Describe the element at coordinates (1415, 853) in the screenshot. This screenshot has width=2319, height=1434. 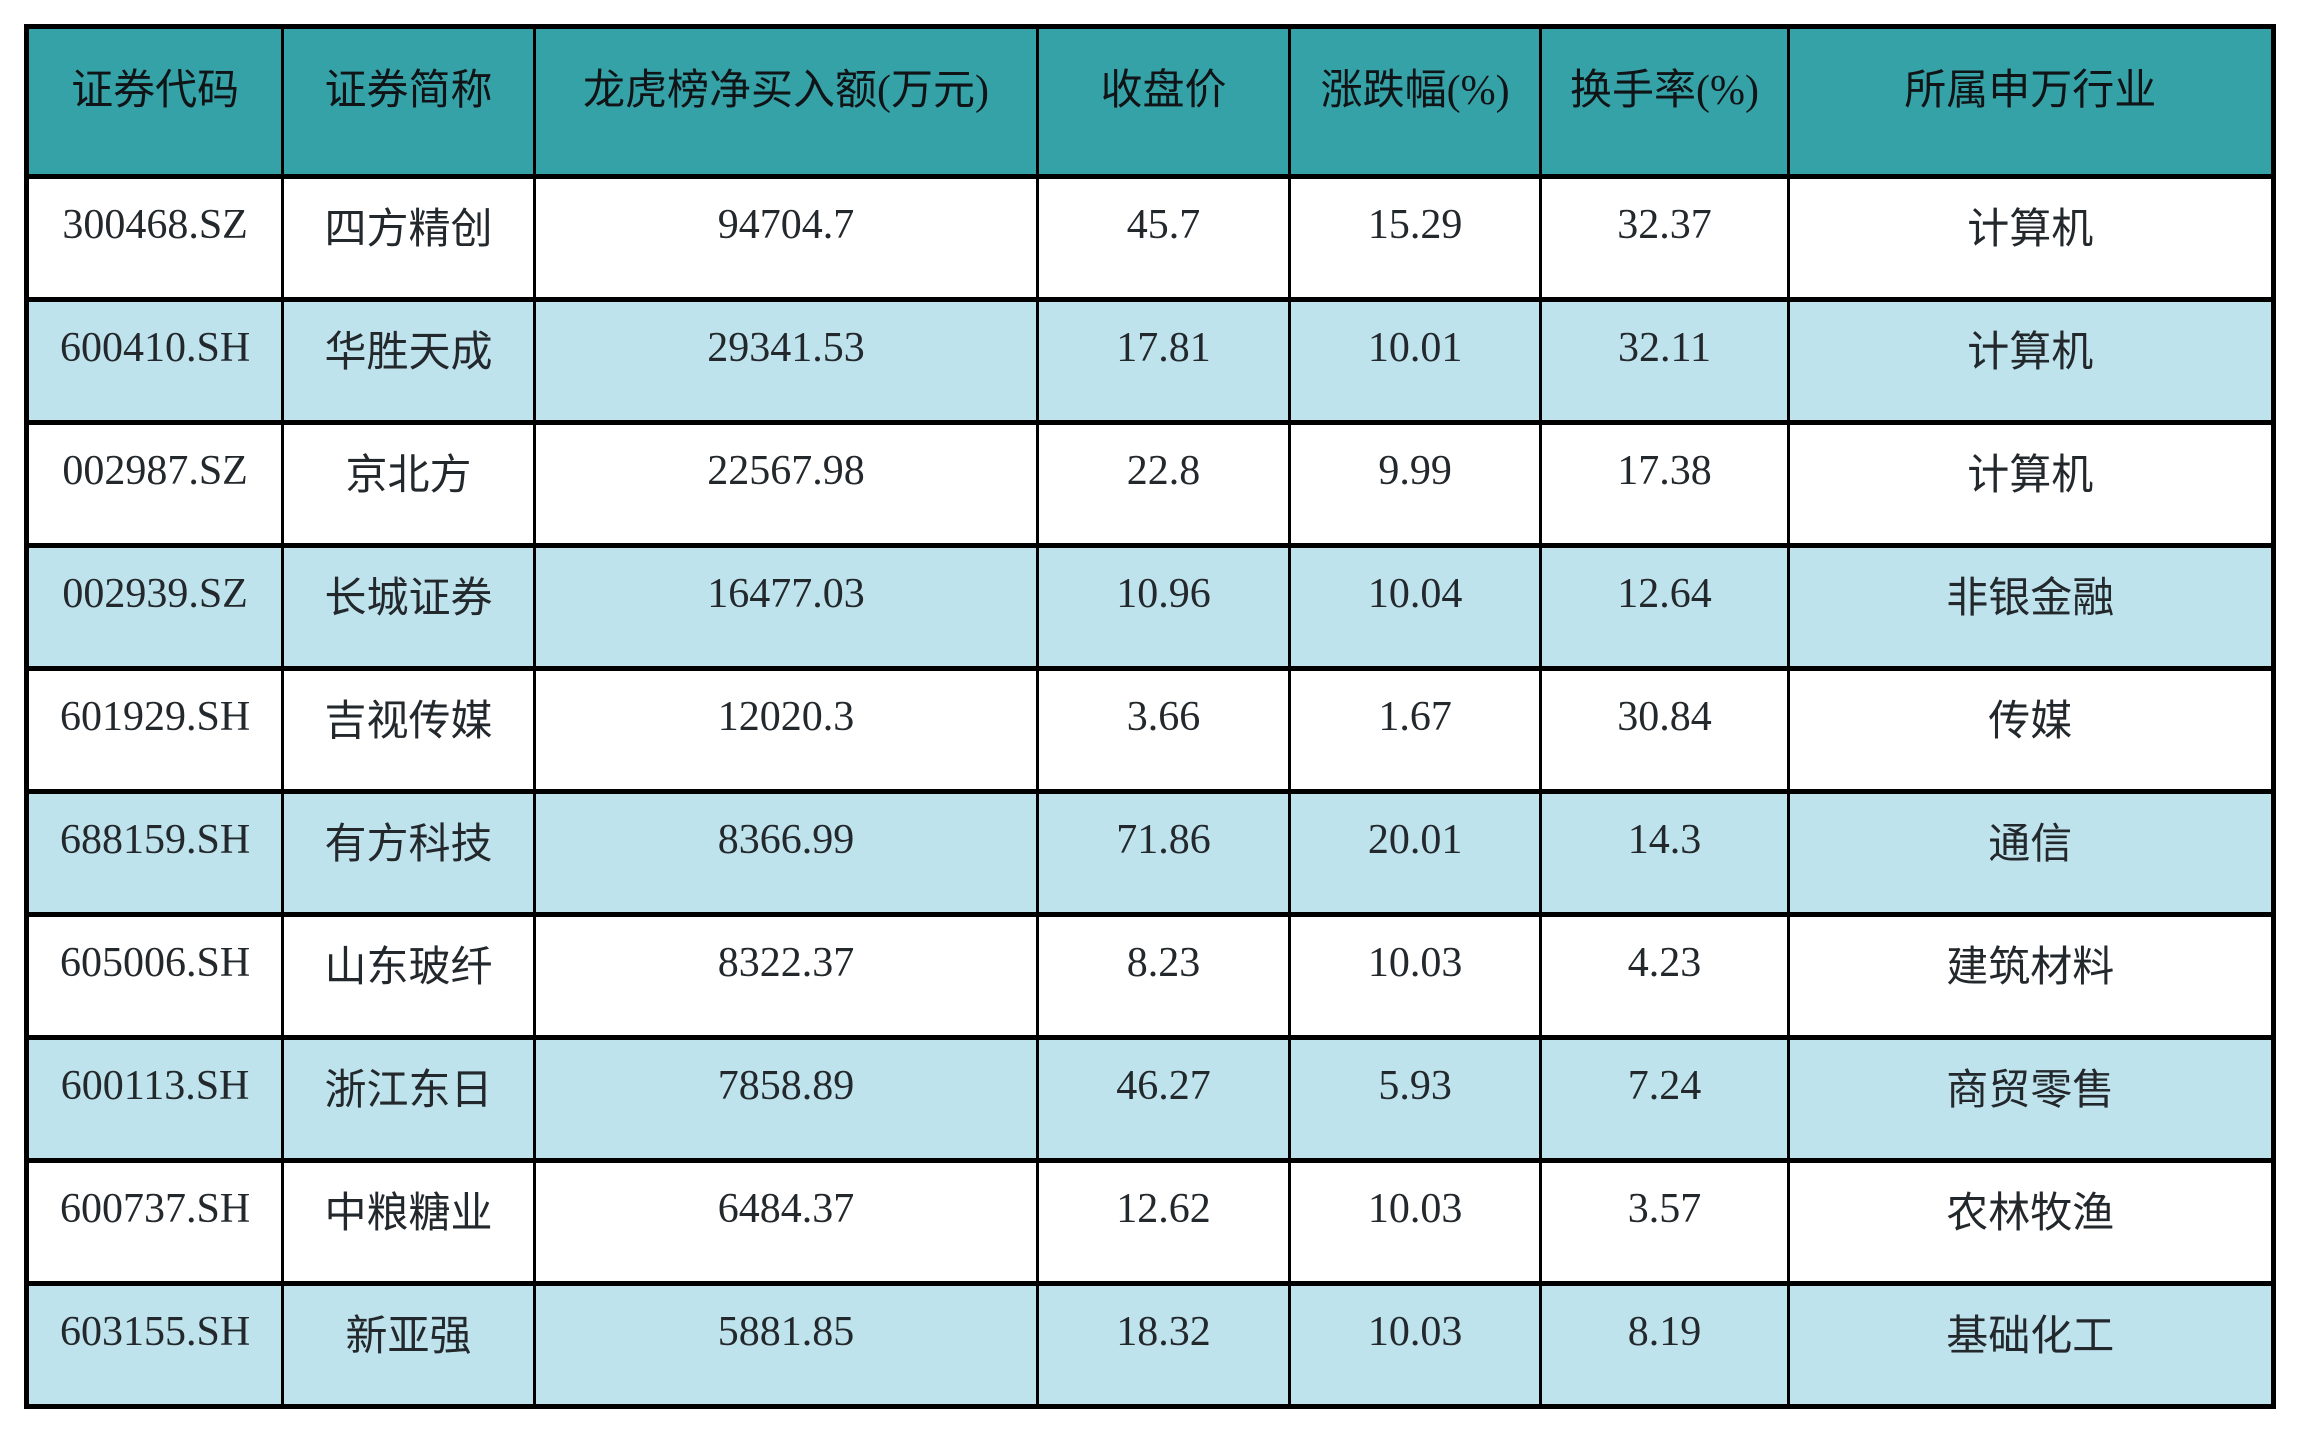
I see `change-percent-cell: 20.01` at that location.